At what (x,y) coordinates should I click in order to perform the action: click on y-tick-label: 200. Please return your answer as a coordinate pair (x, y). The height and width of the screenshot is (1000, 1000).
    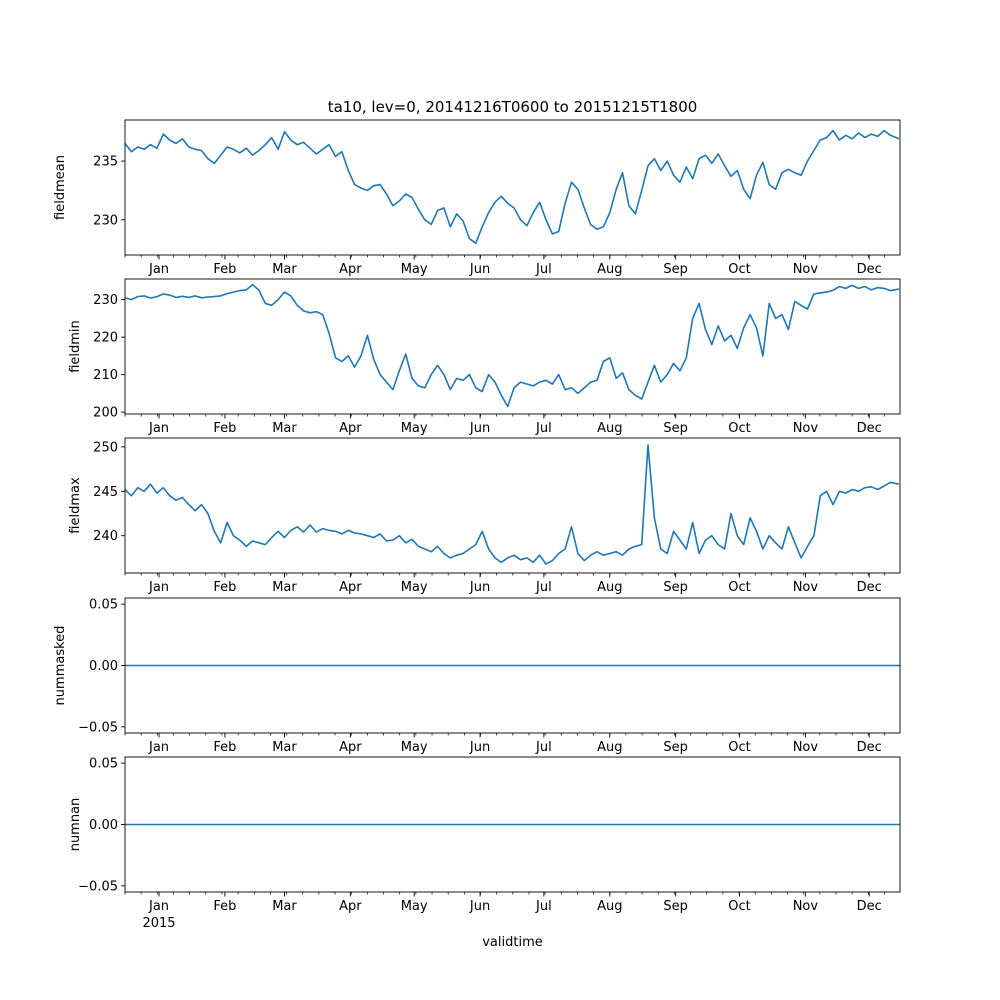
    Looking at the image, I should click on (105, 413).